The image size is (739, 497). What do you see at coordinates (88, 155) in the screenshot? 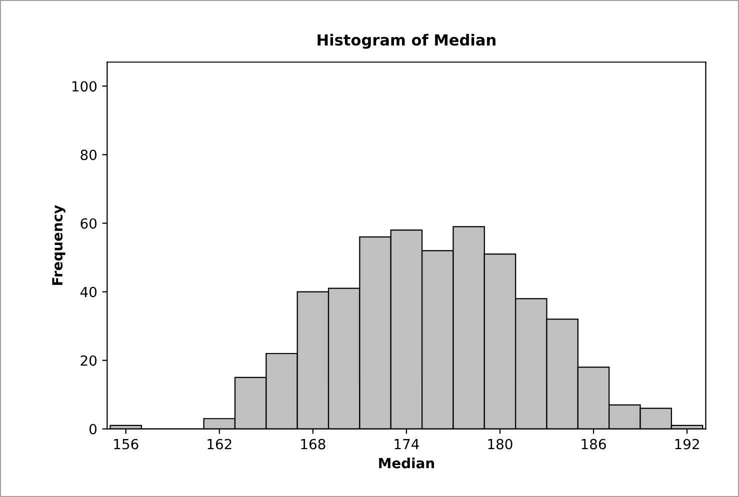
I see `y-tick-label: 80` at bounding box center [88, 155].